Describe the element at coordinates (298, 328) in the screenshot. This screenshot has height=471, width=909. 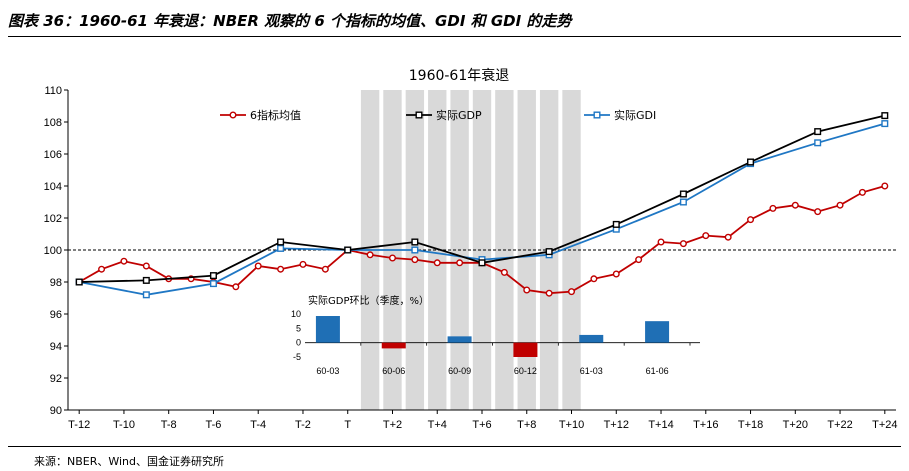
I see `inset-y-tick-label: 5` at that location.